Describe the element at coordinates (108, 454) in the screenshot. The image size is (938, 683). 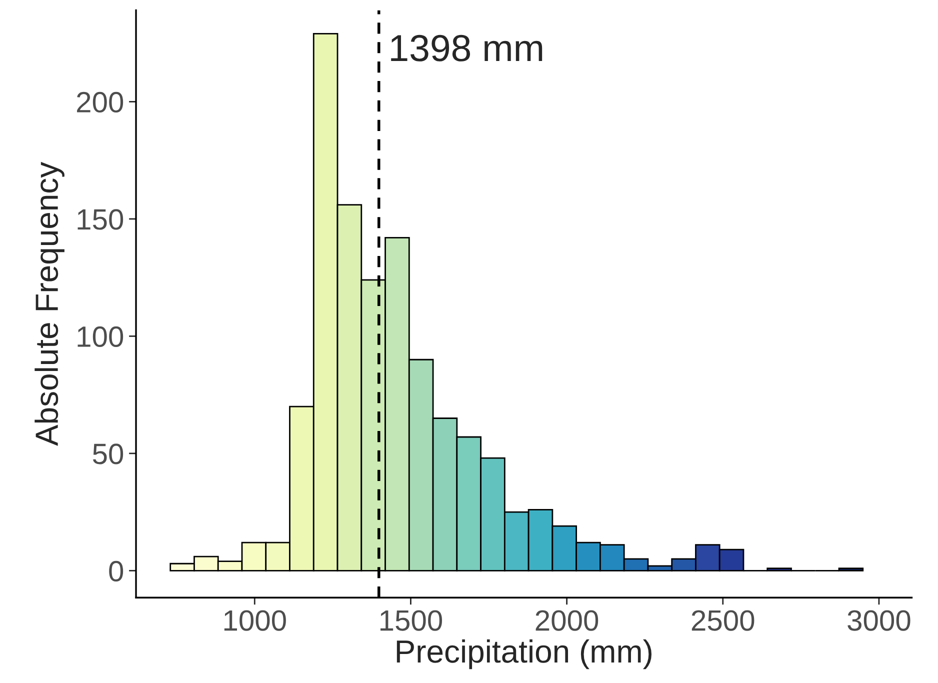
I see `y-tick-label: 50` at that location.